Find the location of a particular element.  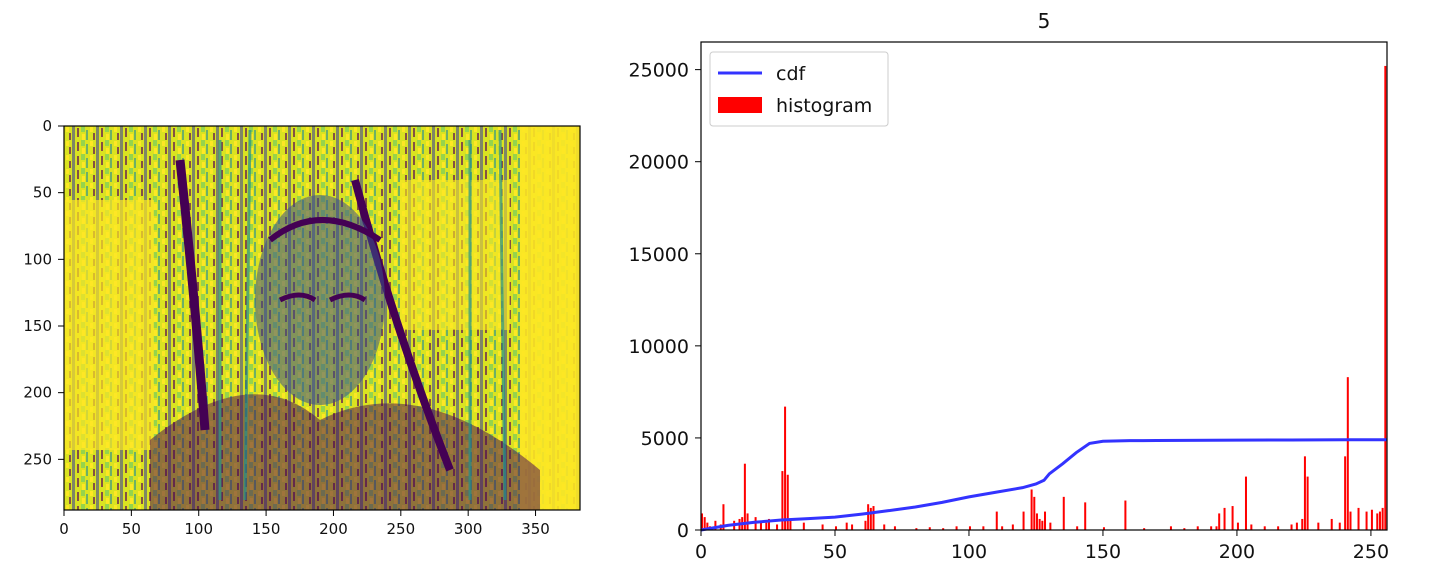

image-x-axis: 0 50 100 150 200 250 300 350 is located at coordinates (304, 524).